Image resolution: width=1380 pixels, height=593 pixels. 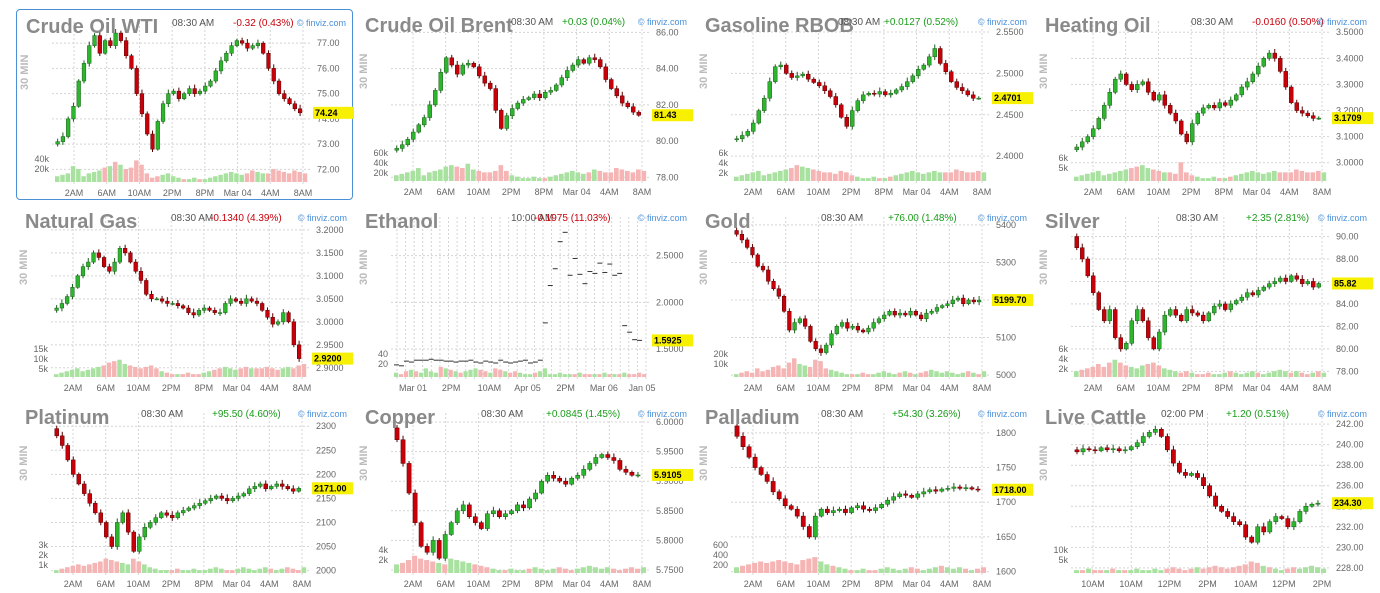 What do you see at coordinates (383, 560) in the screenshot?
I see `volume-tick-label: 2k` at bounding box center [383, 560].